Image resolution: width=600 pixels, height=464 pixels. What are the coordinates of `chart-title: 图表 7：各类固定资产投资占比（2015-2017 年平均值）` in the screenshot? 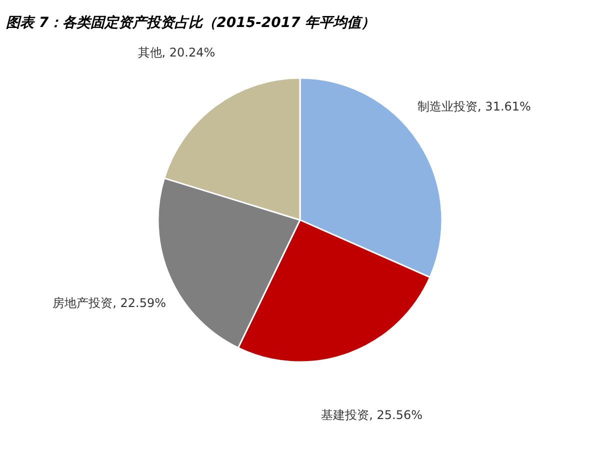 It's located at (191, 22).